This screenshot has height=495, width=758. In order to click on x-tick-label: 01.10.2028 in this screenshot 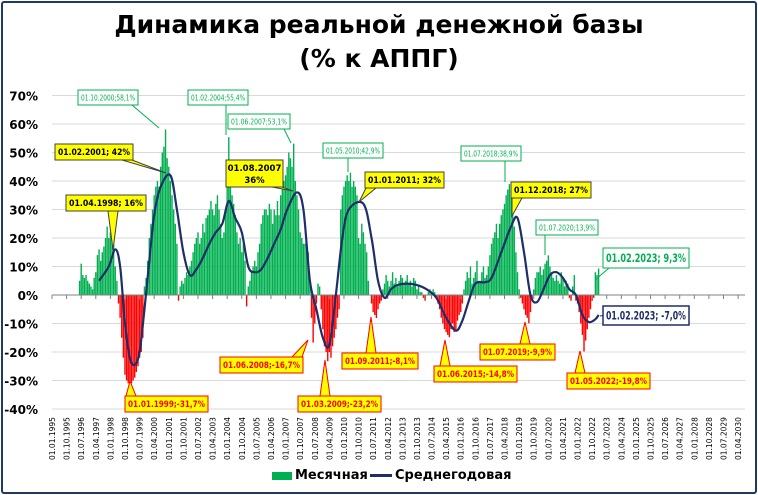, I will do `click(709, 438)`.